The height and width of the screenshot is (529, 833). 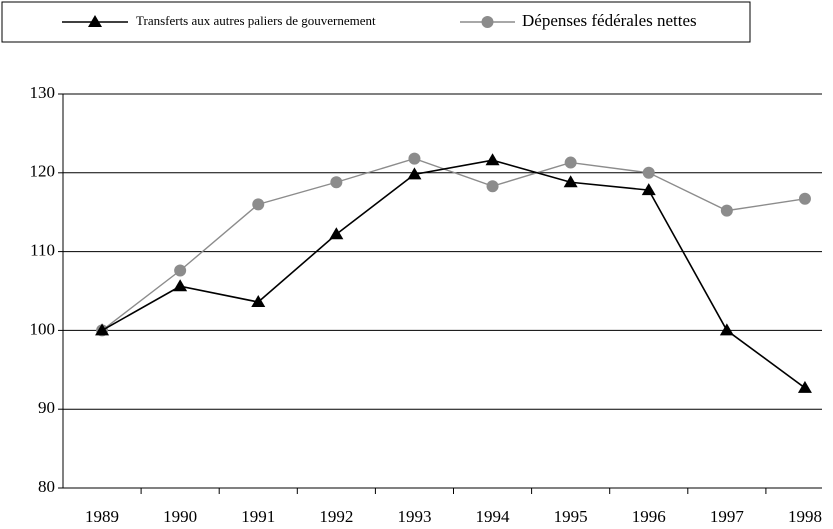 I want to click on y-tick-label: 100, so click(x=43, y=328).